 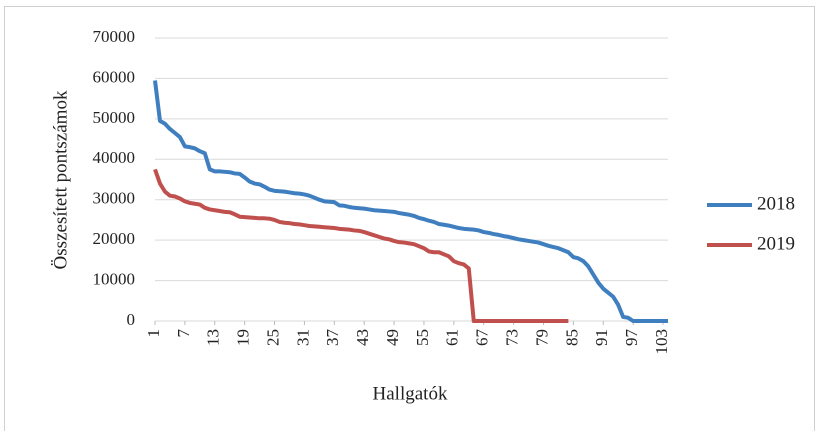 I want to click on y-tick-label: 30000, so click(x=114, y=198).